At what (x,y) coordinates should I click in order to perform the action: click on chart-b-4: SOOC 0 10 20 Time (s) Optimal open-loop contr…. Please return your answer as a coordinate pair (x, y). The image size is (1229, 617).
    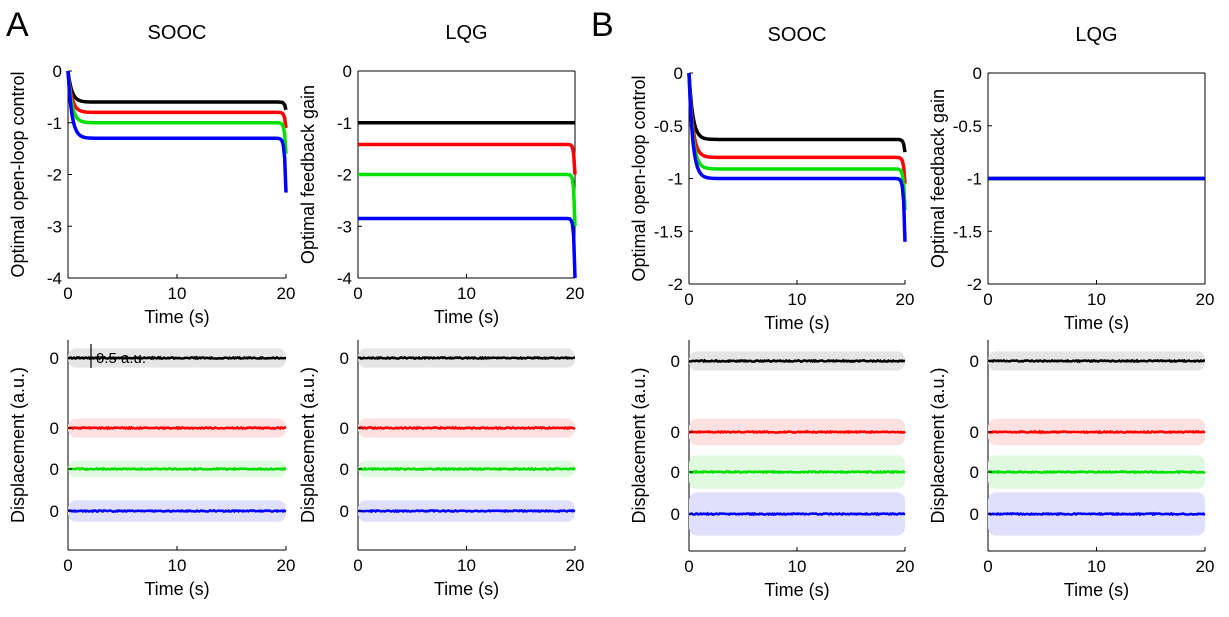
    Looking at the image, I should click on (771, 178).